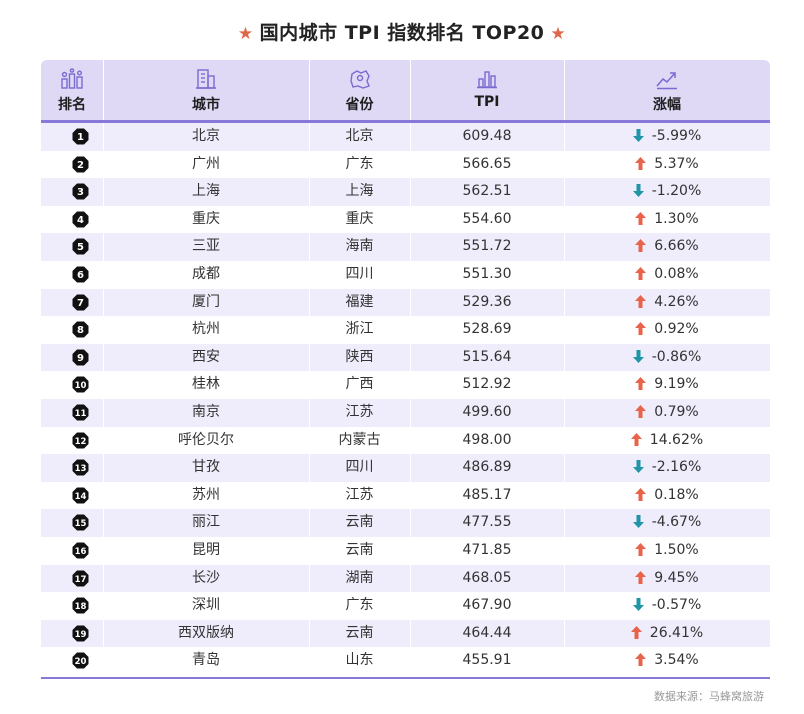 Image resolution: width=804 pixels, height=714 pixels. Describe the element at coordinates (81, 497) in the screenshot. I see `rank-number: 14` at that location.